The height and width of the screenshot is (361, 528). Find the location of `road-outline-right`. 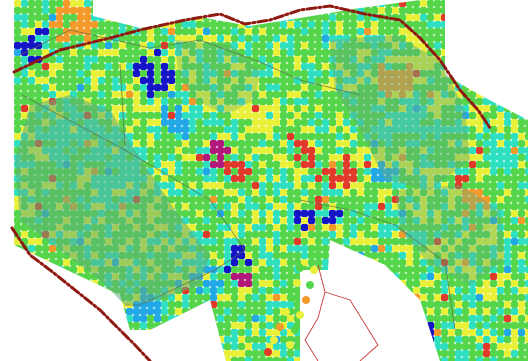

road-outline-right is located at coordinates (377, 265).